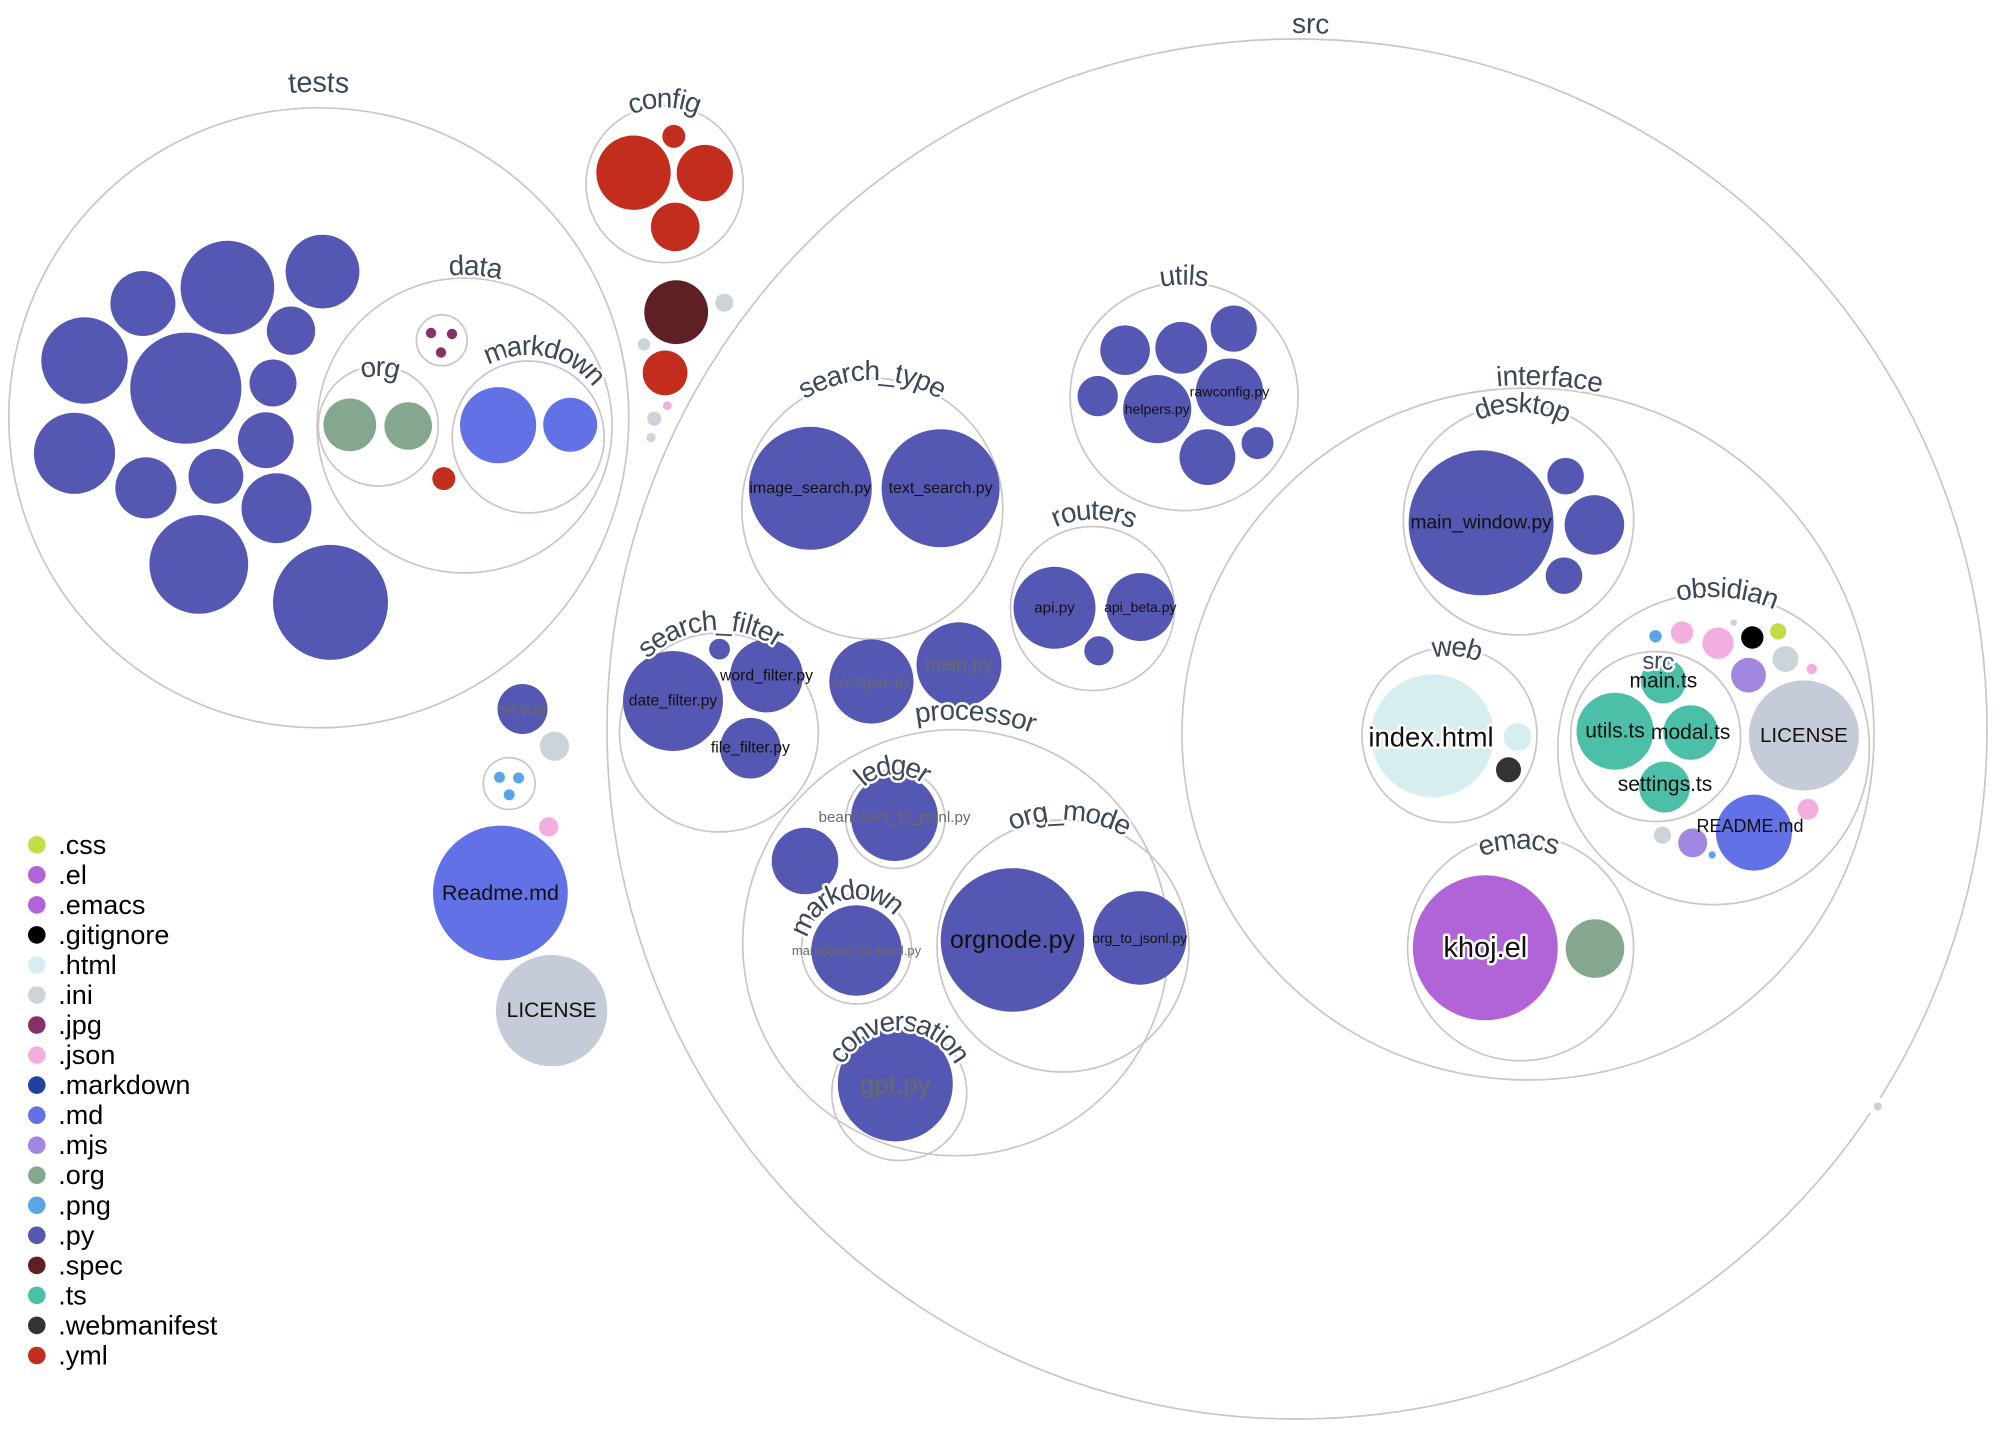  I want to click on svg-text: beancount_to_jsonl.py, so click(895, 817).